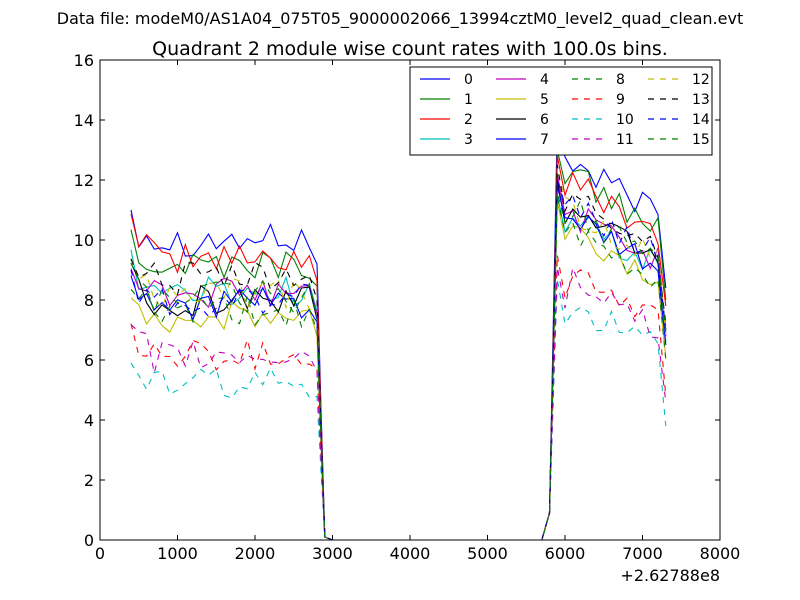 The image size is (800, 600). I want to click on legend-label-5: 5, so click(544, 100).